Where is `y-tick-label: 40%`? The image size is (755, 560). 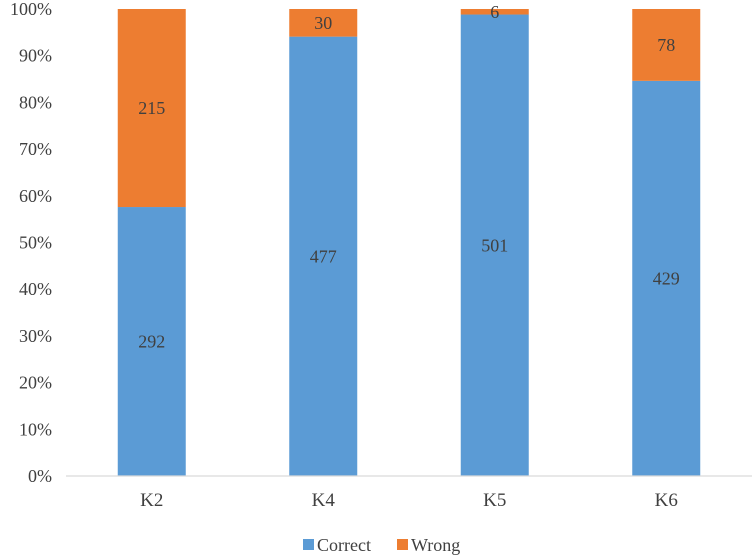 y-tick-label: 40% is located at coordinates (35, 289).